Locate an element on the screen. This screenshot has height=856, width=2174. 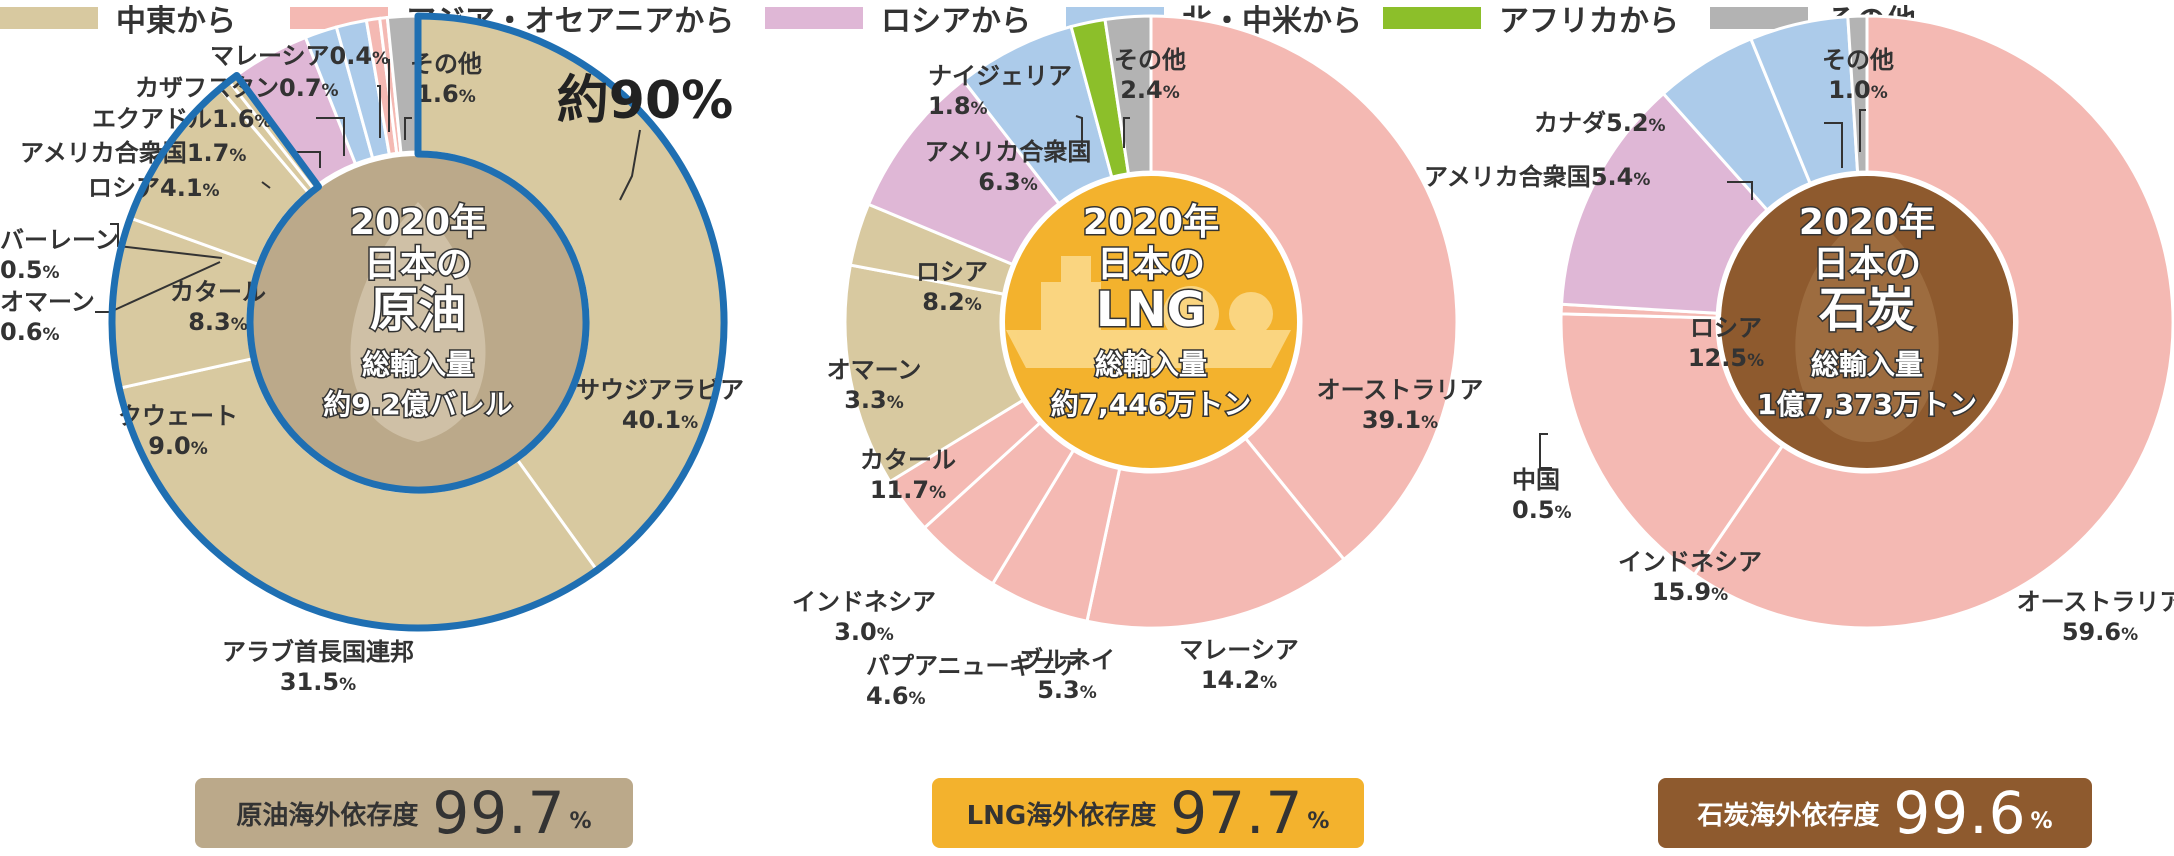
slice-label: アラブ首長国連邦 31.5% is located at coordinates (318, 667).